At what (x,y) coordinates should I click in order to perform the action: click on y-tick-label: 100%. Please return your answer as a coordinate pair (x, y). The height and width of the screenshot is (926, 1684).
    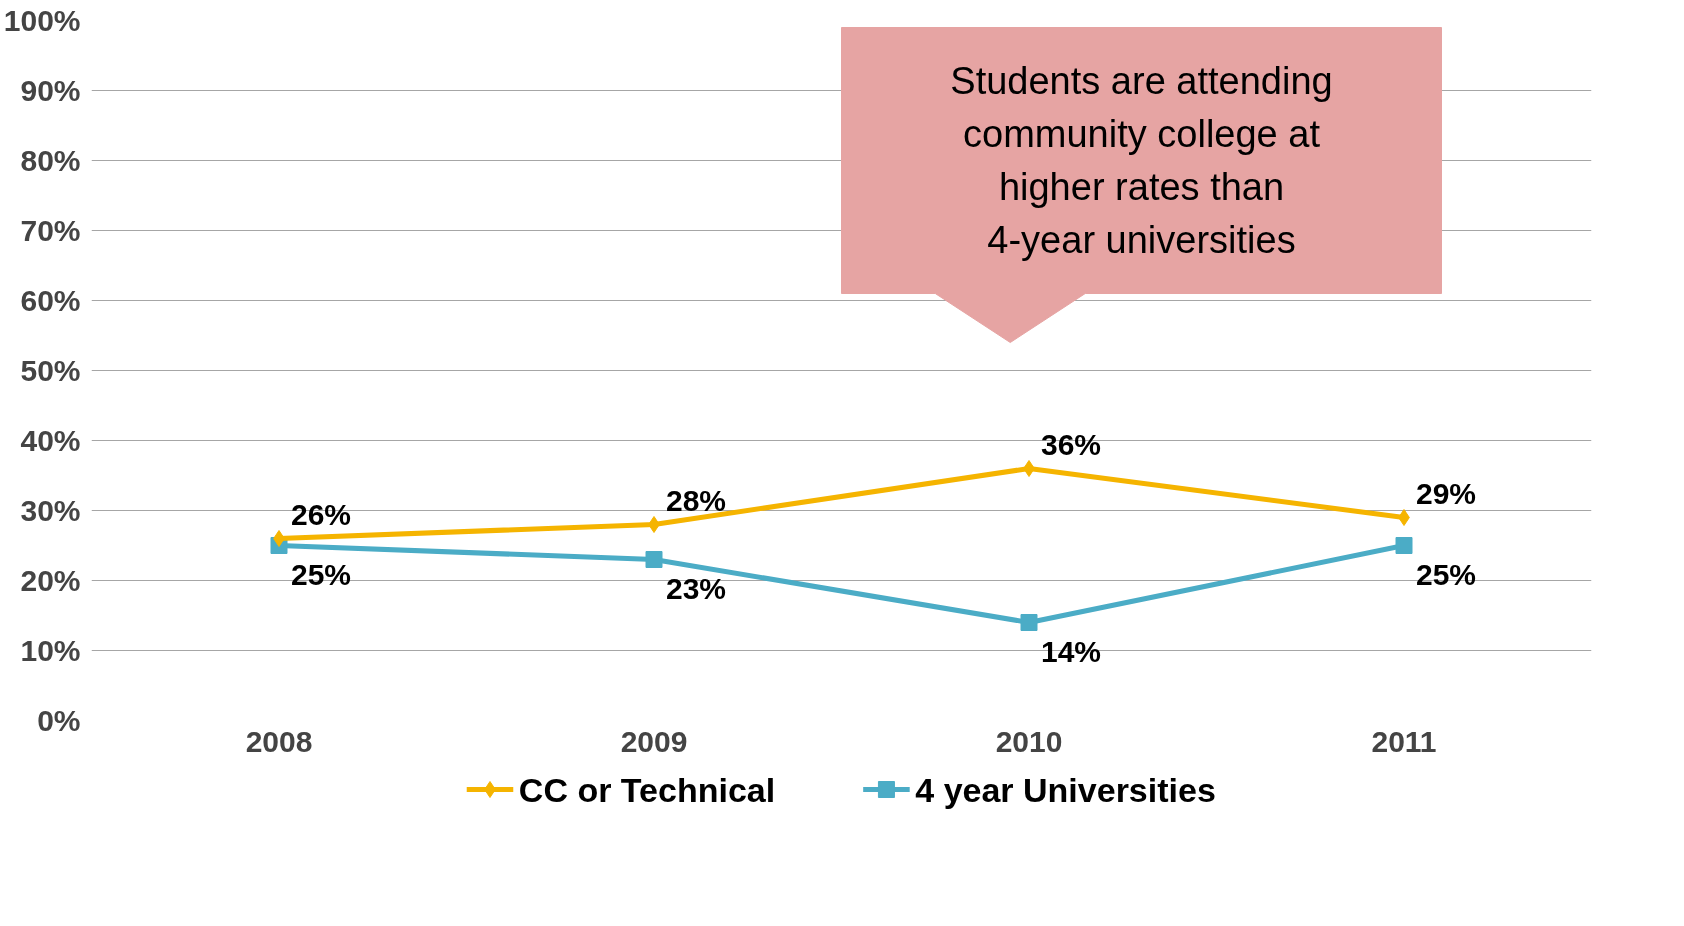
    Looking at the image, I should click on (42, 20).